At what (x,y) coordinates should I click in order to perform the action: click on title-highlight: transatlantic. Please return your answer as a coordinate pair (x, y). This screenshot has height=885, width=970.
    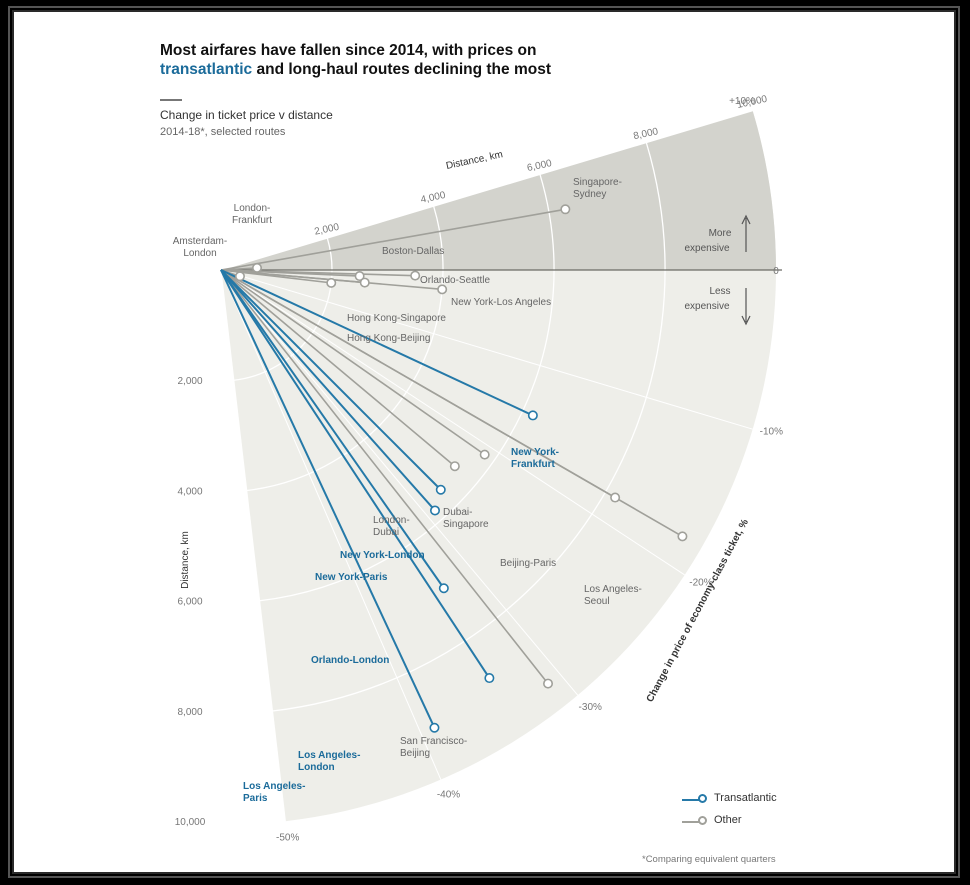
    Looking at the image, I should click on (206, 69).